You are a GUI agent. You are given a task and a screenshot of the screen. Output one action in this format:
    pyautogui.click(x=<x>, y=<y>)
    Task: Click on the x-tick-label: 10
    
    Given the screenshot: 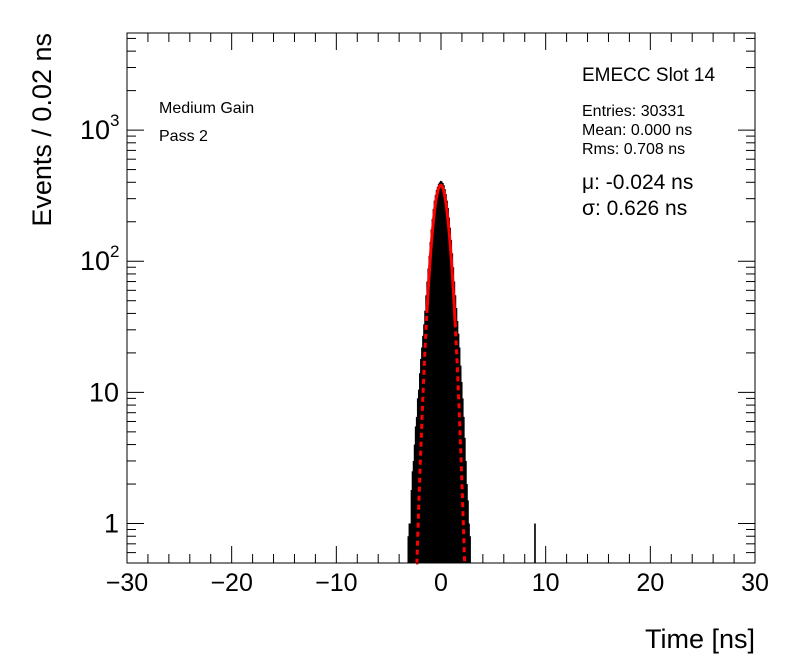 What is the action you would take?
    pyautogui.click(x=546, y=583)
    